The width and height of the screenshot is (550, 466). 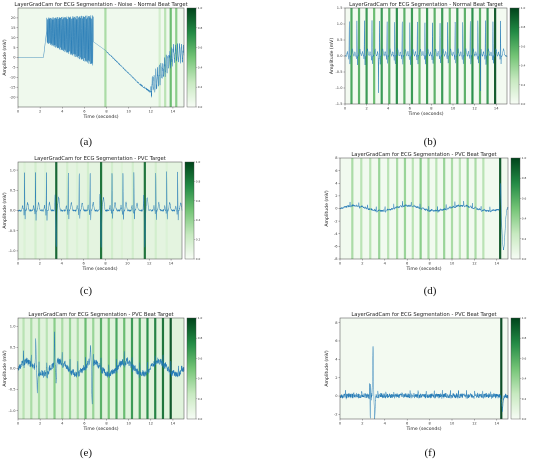 What do you see at coordinates (385, 264) in the screenshot?
I see `x-tick-label: 4` at bounding box center [385, 264].